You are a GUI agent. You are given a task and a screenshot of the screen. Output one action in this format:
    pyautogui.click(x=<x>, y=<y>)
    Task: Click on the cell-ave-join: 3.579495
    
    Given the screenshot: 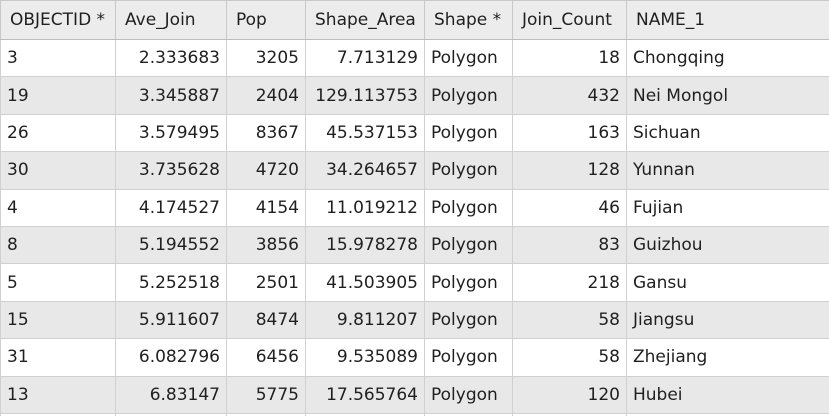 What is the action you would take?
    pyautogui.click(x=171, y=133)
    